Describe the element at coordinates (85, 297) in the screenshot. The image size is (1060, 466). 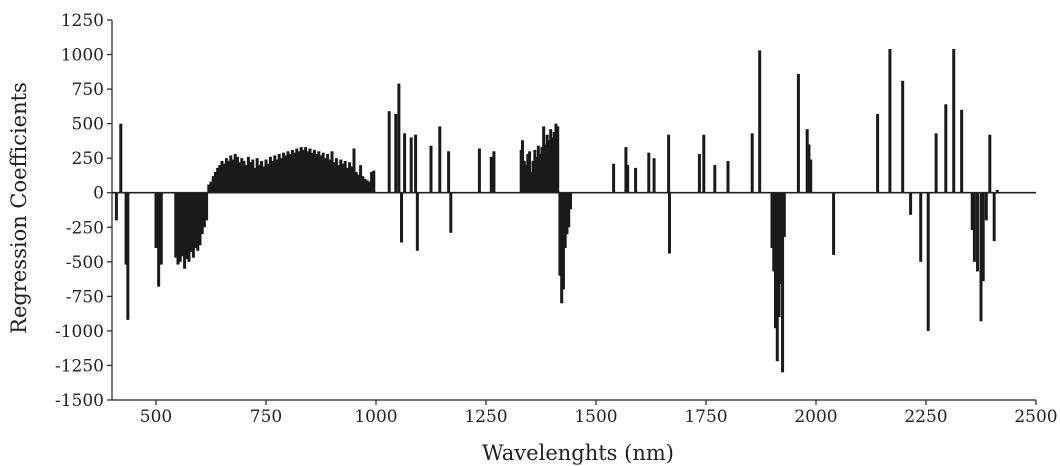
I see `y-tick-label: -750` at that location.